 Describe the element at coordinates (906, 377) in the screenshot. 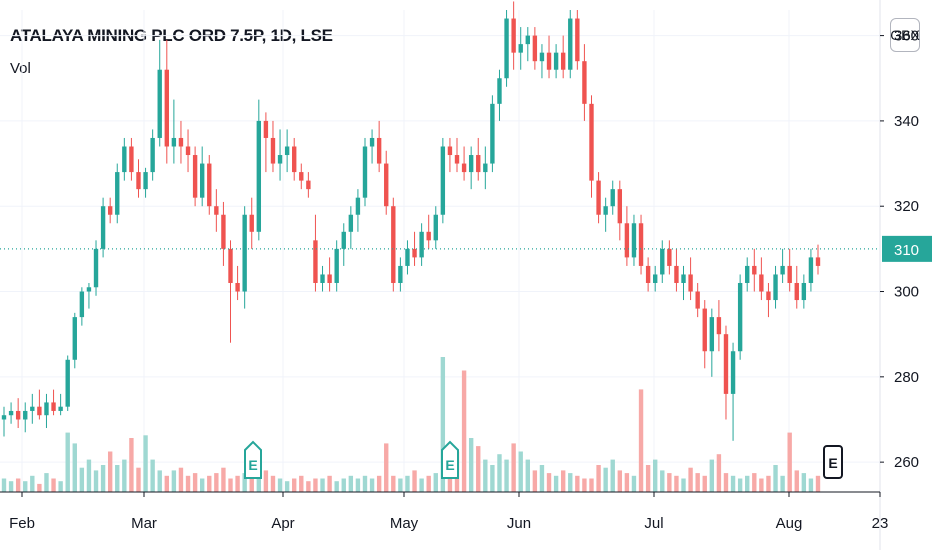

I see `y-tick-label: 280` at that location.